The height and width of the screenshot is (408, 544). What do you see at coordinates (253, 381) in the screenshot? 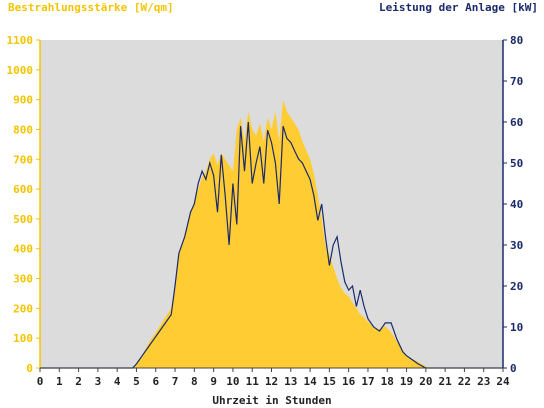
I see `x-tick-label: 11` at bounding box center [253, 381].